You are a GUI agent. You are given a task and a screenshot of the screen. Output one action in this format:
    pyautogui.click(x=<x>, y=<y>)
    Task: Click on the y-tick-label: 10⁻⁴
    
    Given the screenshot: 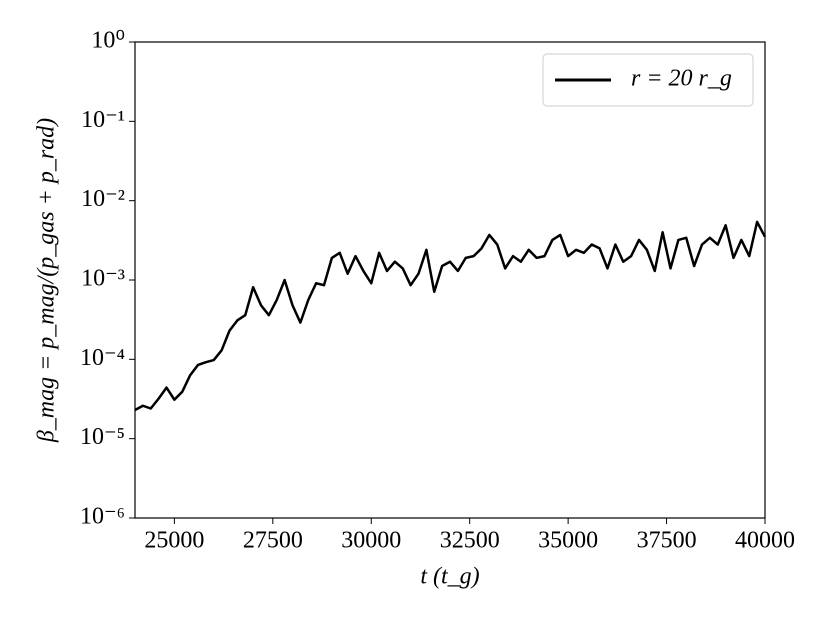 What is the action you would take?
    pyautogui.click(x=102, y=358)
    